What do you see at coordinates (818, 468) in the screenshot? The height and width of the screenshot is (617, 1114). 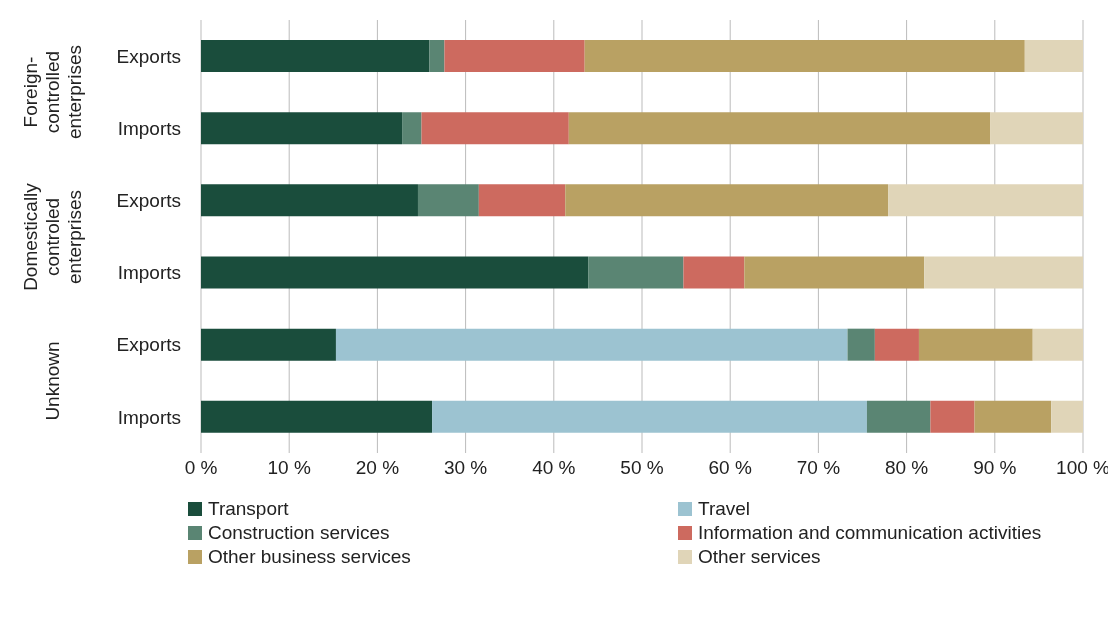 I see `x-tick-label: 70 %` at bounding box center [818, 468].